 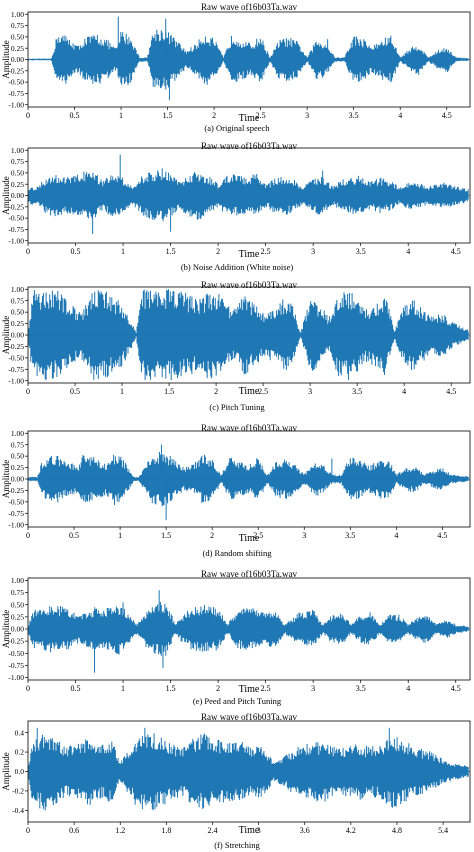 What do you see at coordinates (237, 407) in the screenshot?
I see `panel-caption: (c) Pitch Tuning` at bounding box center [237, 407].